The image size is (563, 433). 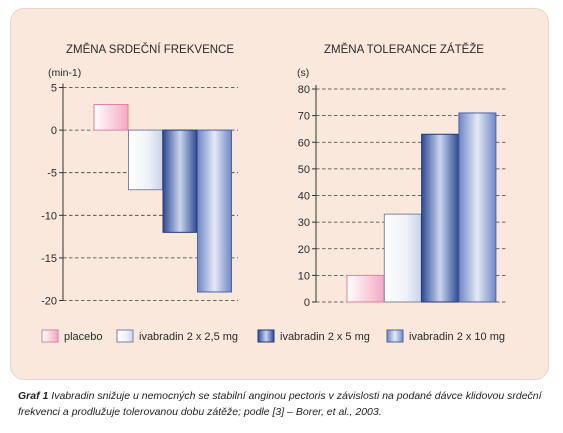 I want to click on y-tick-label: 60, so click(x=304, y=143).